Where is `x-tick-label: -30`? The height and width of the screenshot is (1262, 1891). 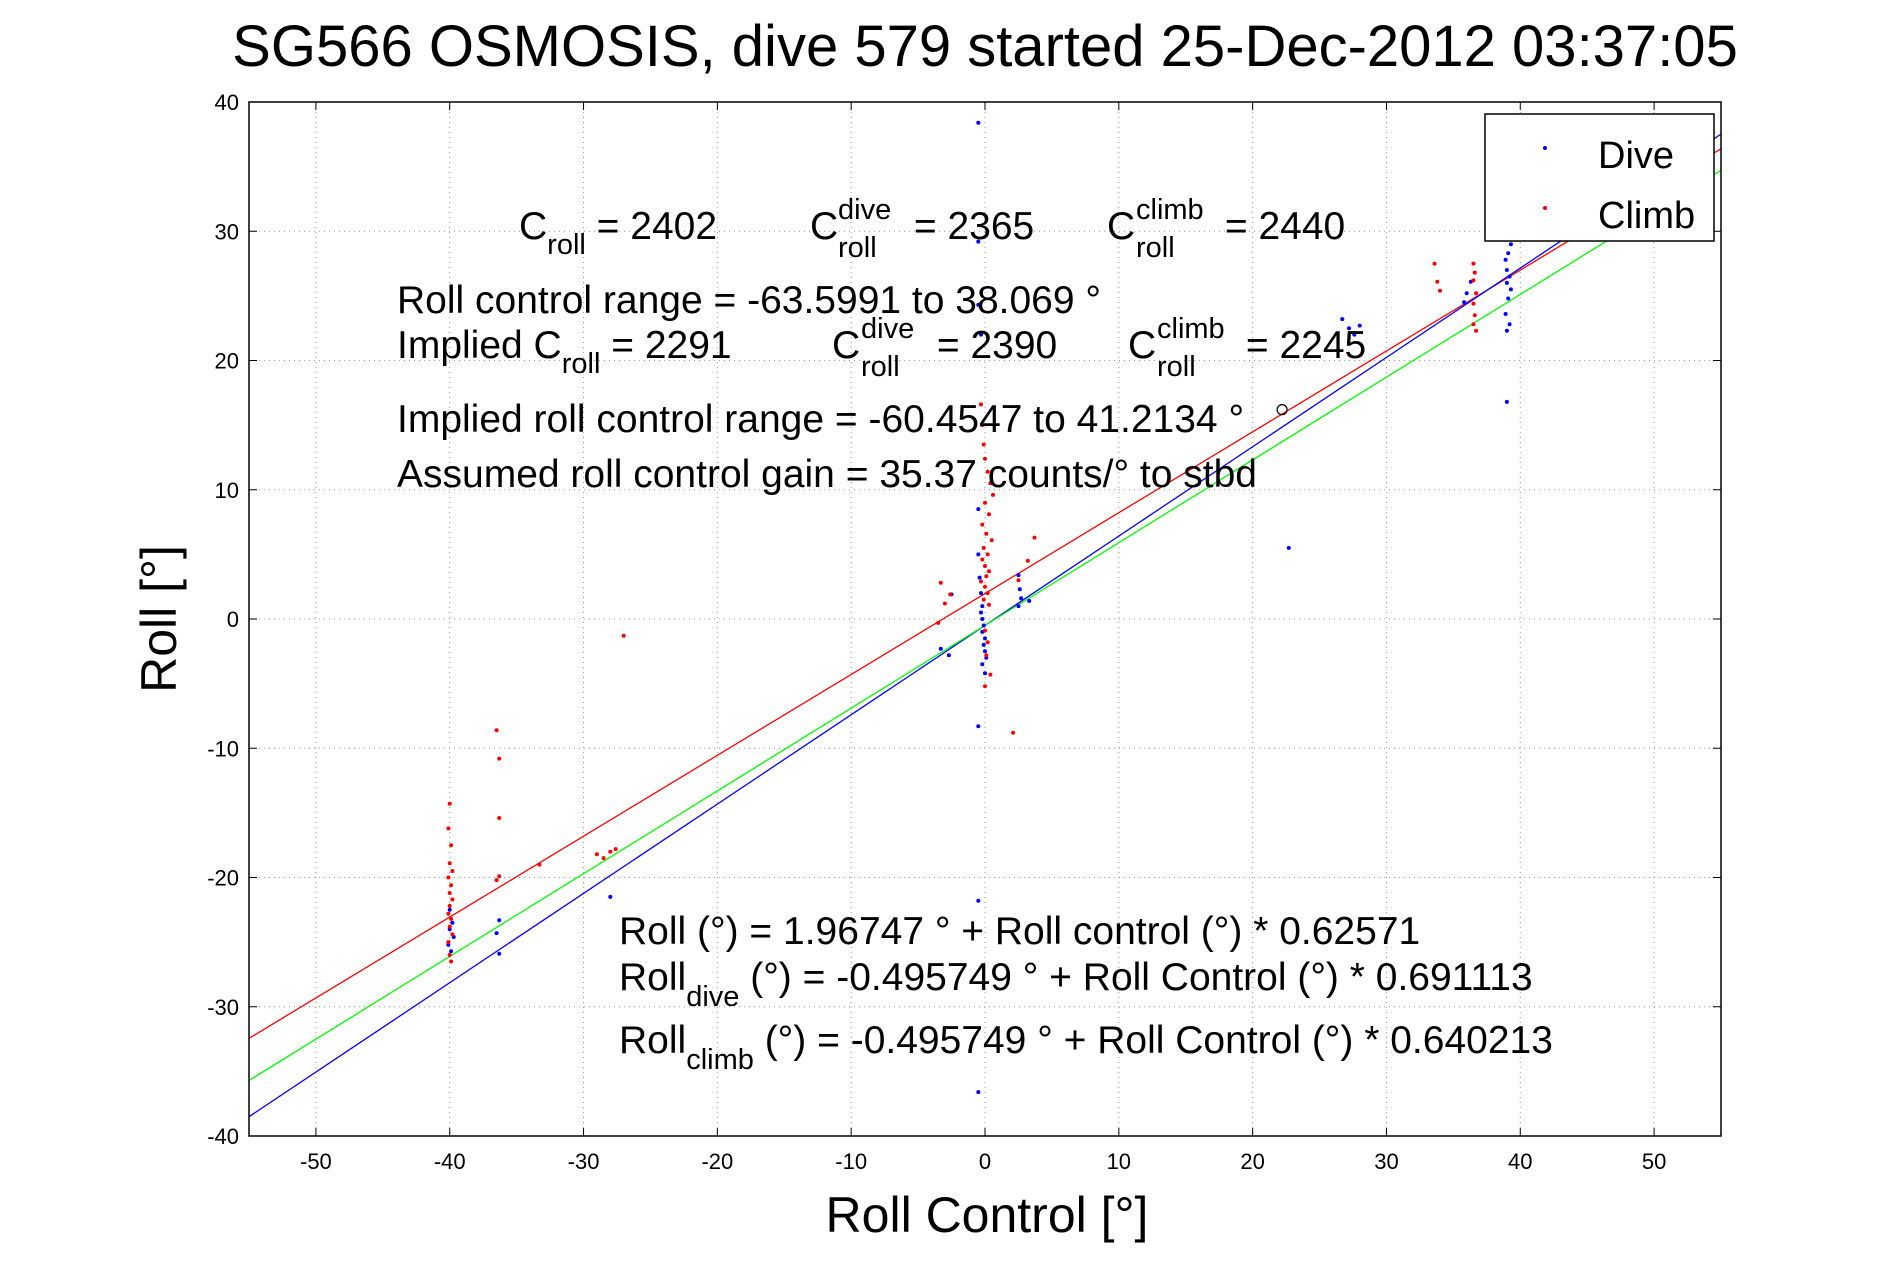 x-tick-label: -30 is located at coordinates (584, 1161).